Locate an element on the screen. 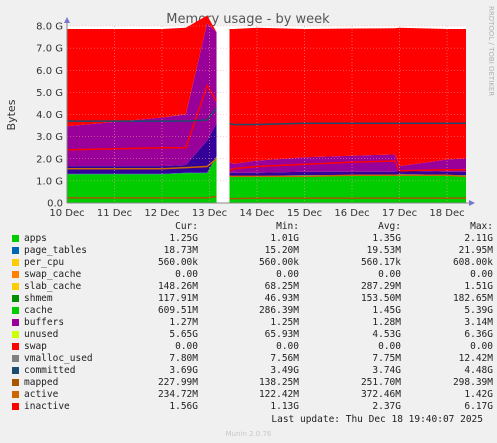 Image resolution: width=497 pixels, height=443 pixels. y-tick-2: 2.0 G is located at coordinates (49, 159).